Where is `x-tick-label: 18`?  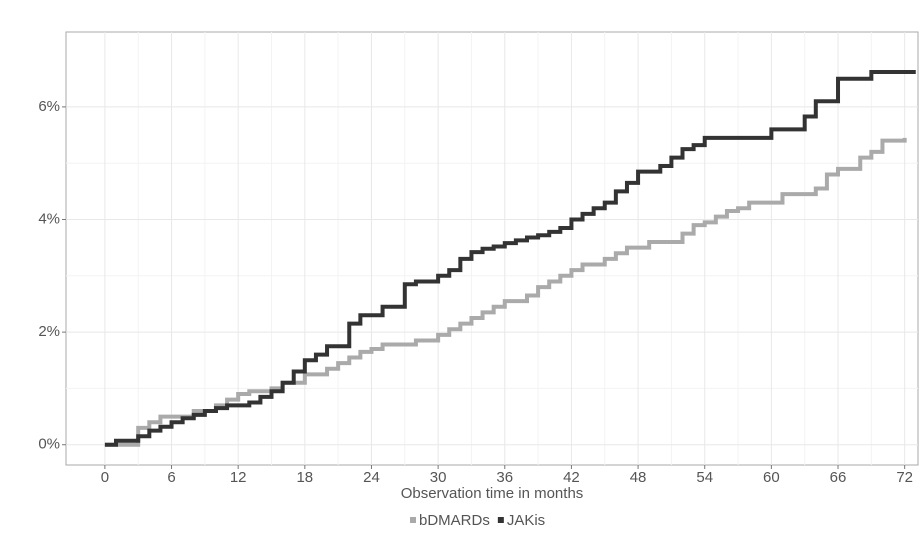
x-tick-label: 18 is located at coordinates (304, 477).